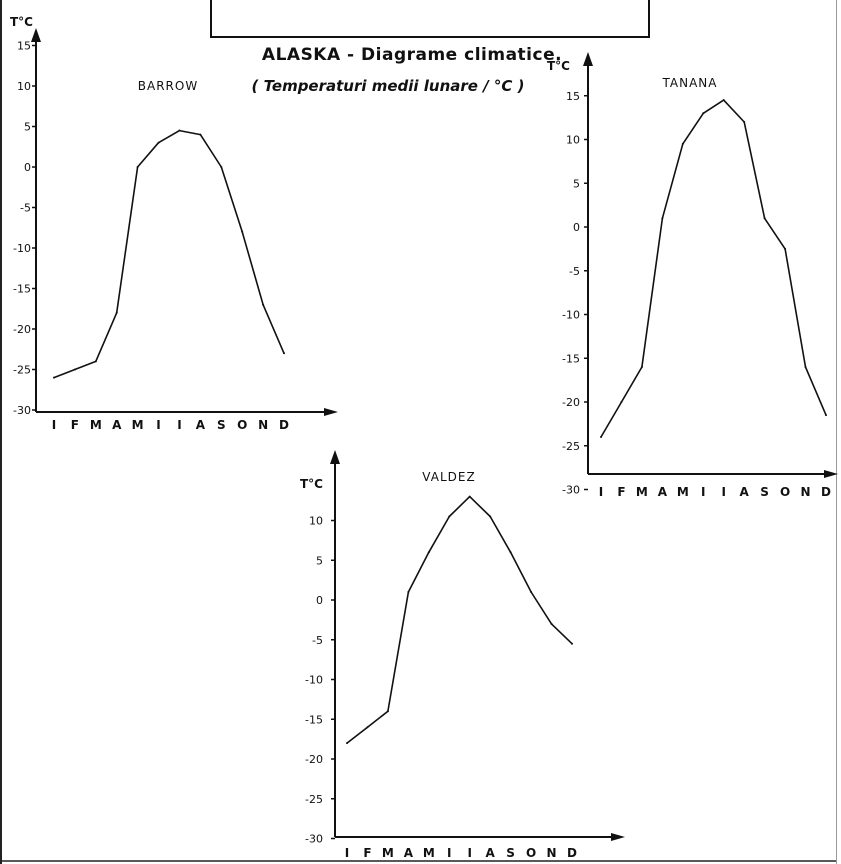 Image resolution: width=841 pixels, height=864 pixels. Describe the element at coordinates (510, 853) in the screenshot. I see `valdez-month-label: S` at that location.